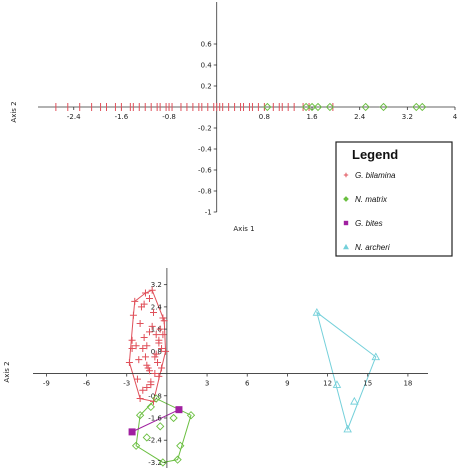  Describe the element at coordinates (369, 223) in the screenshot. I see `legend-label: G. bites` at that location.